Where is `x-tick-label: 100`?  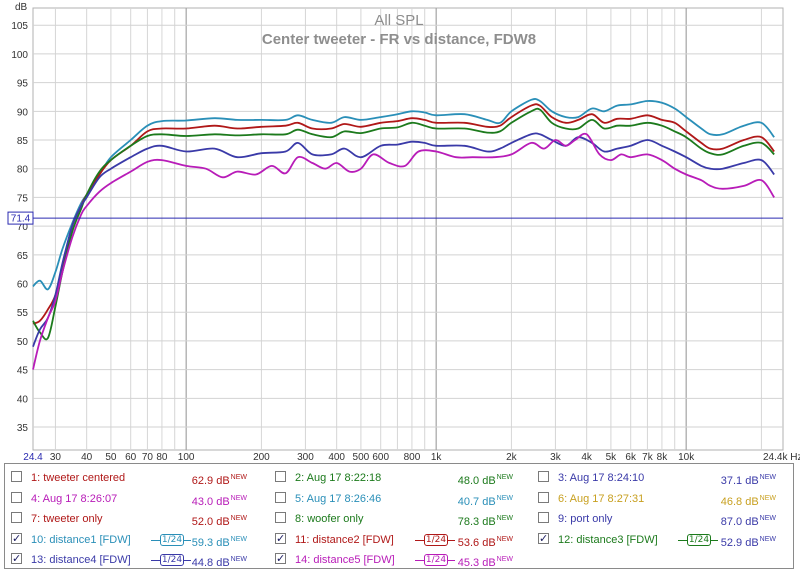
x-tick-label: 100 is located at coordinates (186, 457).